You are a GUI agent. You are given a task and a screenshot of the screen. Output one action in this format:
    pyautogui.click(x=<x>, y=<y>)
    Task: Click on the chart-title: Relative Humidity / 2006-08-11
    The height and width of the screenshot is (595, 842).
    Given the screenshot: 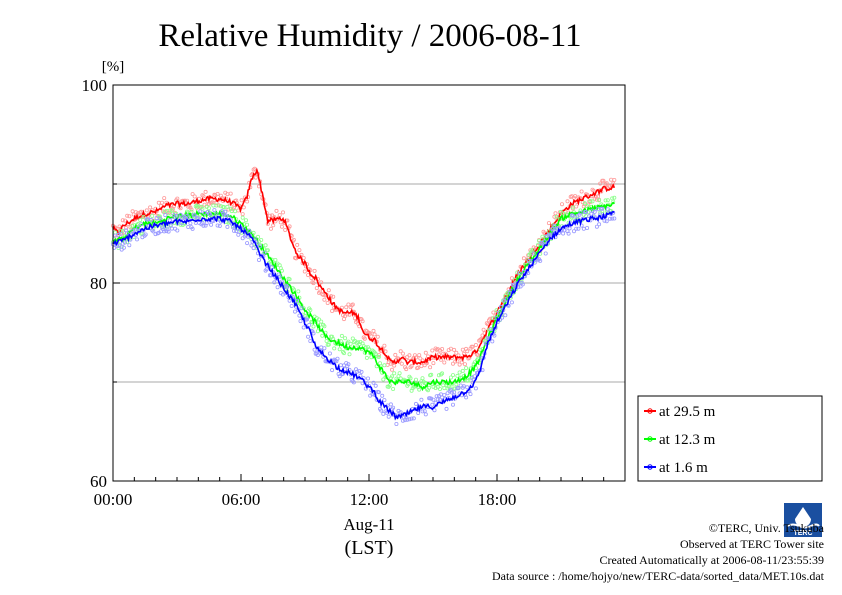 What is the action you would take?
    pyautogui.click(x=369, y=36)
    